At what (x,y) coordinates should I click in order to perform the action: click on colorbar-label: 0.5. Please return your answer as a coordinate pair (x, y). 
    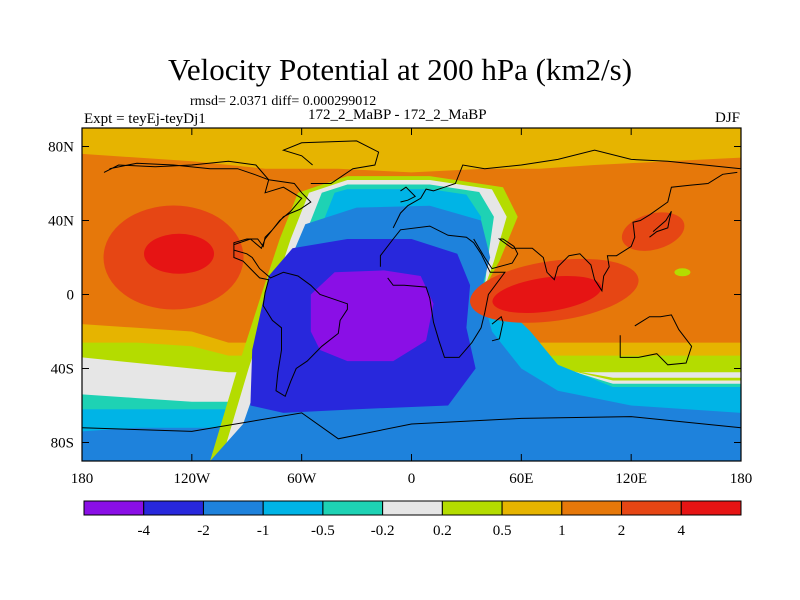
    Looking at the image, I should click on (502, 531).